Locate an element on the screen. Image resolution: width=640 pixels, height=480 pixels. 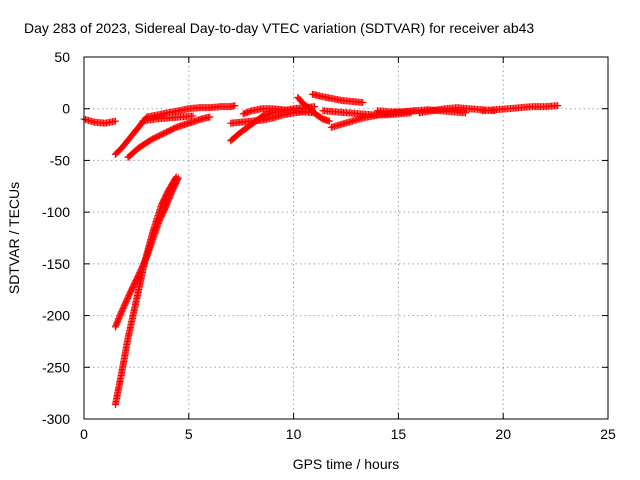
y-tick-label: -150 is located at coordinates (56, 264).